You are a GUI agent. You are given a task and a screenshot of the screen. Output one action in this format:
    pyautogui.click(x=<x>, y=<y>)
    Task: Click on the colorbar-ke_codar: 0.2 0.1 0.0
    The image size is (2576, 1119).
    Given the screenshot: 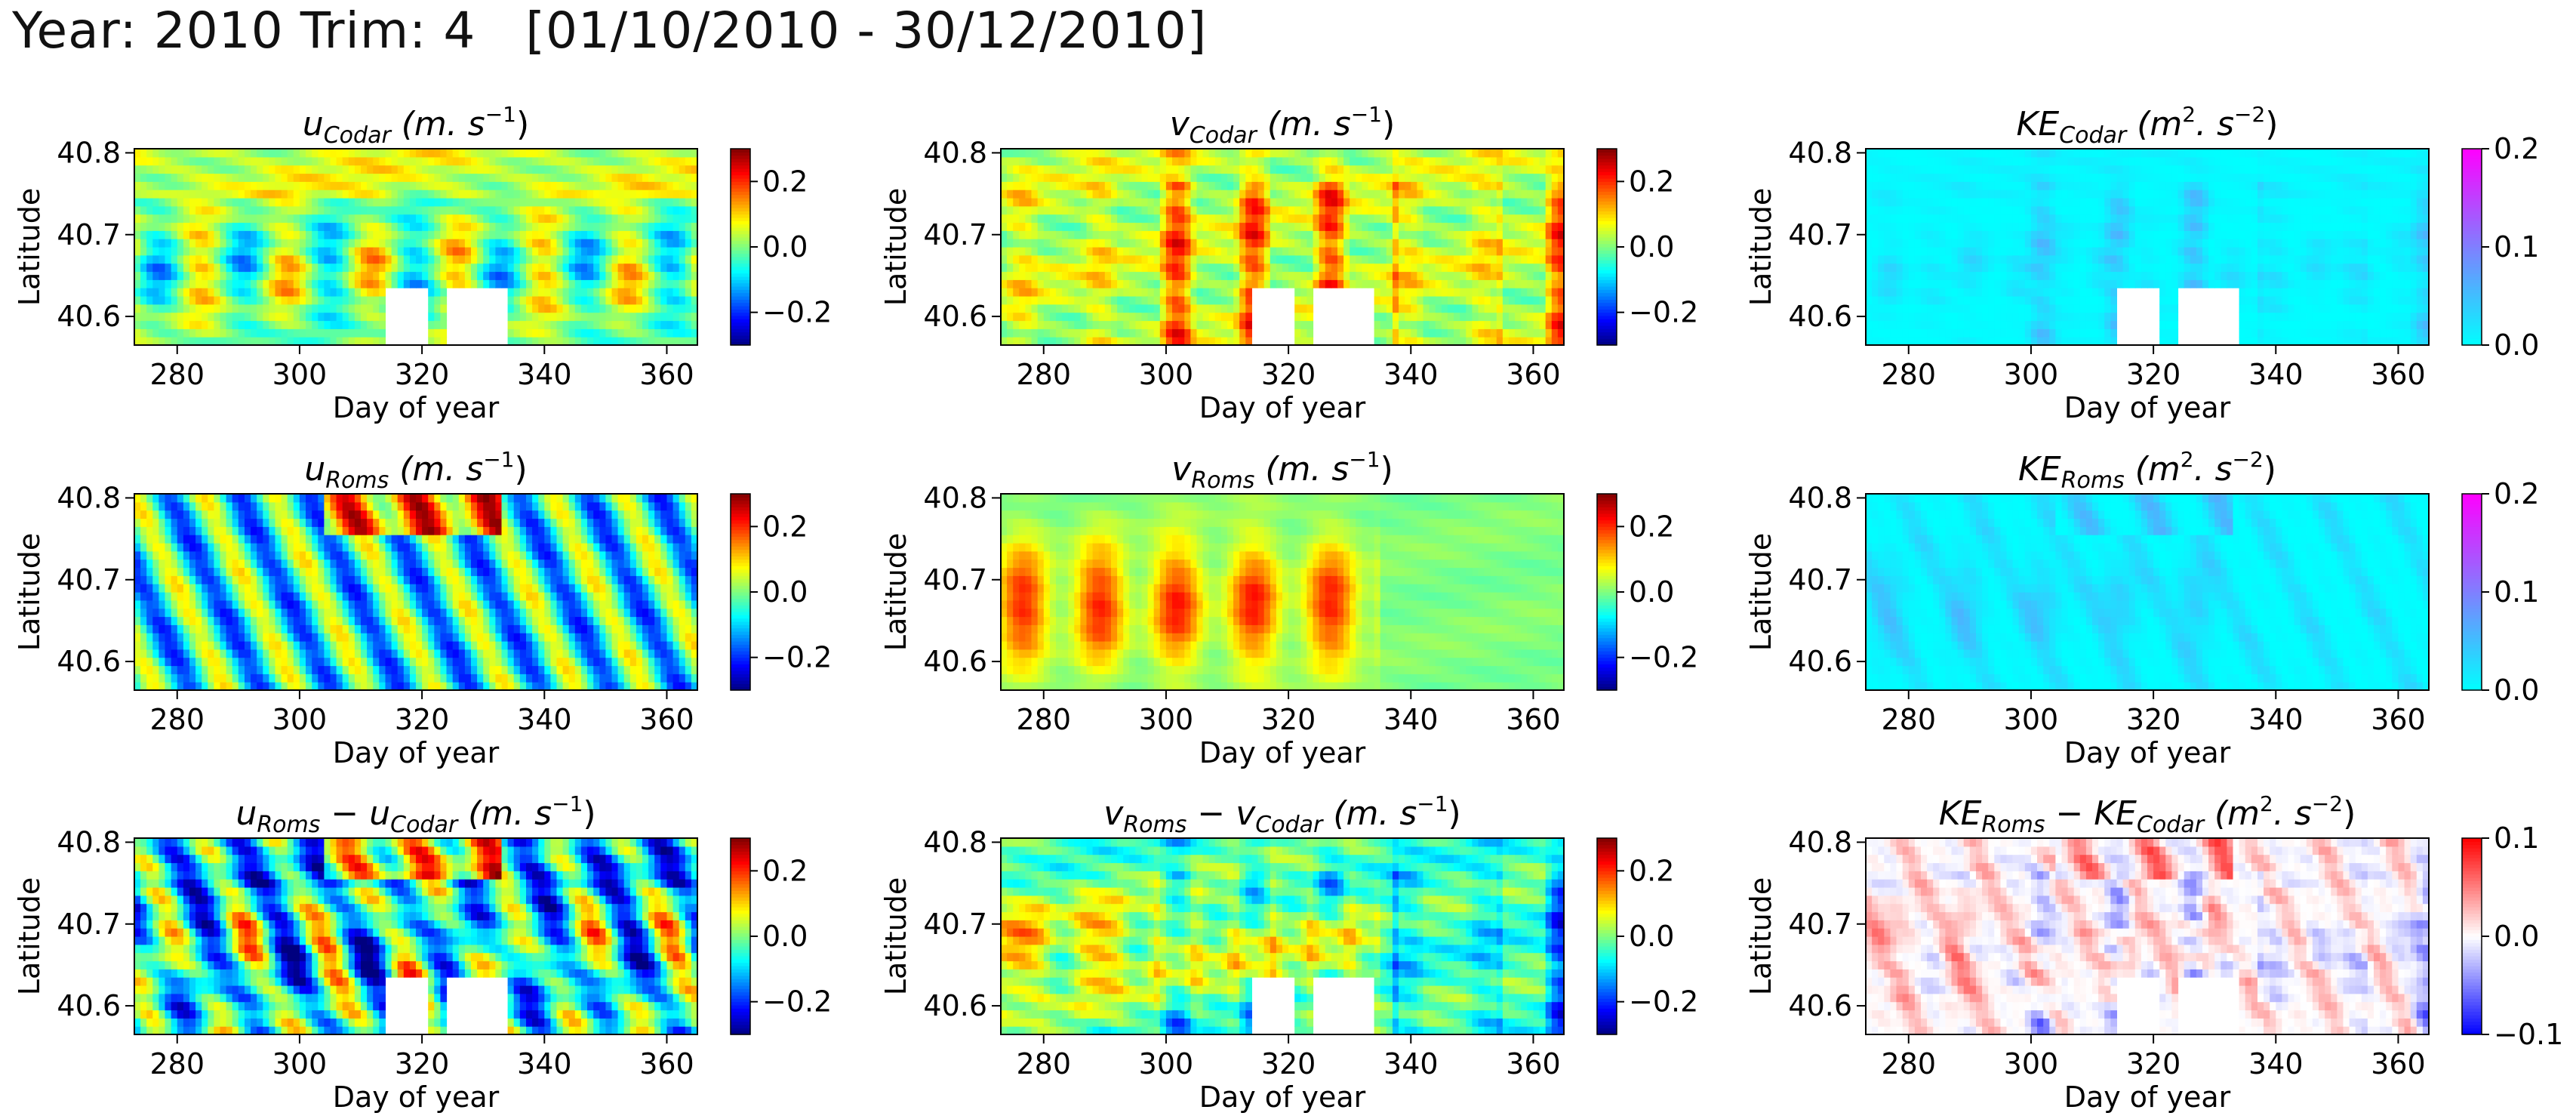 What is the action you would take?
    pyautogui.click(x=2500, y=247)
    